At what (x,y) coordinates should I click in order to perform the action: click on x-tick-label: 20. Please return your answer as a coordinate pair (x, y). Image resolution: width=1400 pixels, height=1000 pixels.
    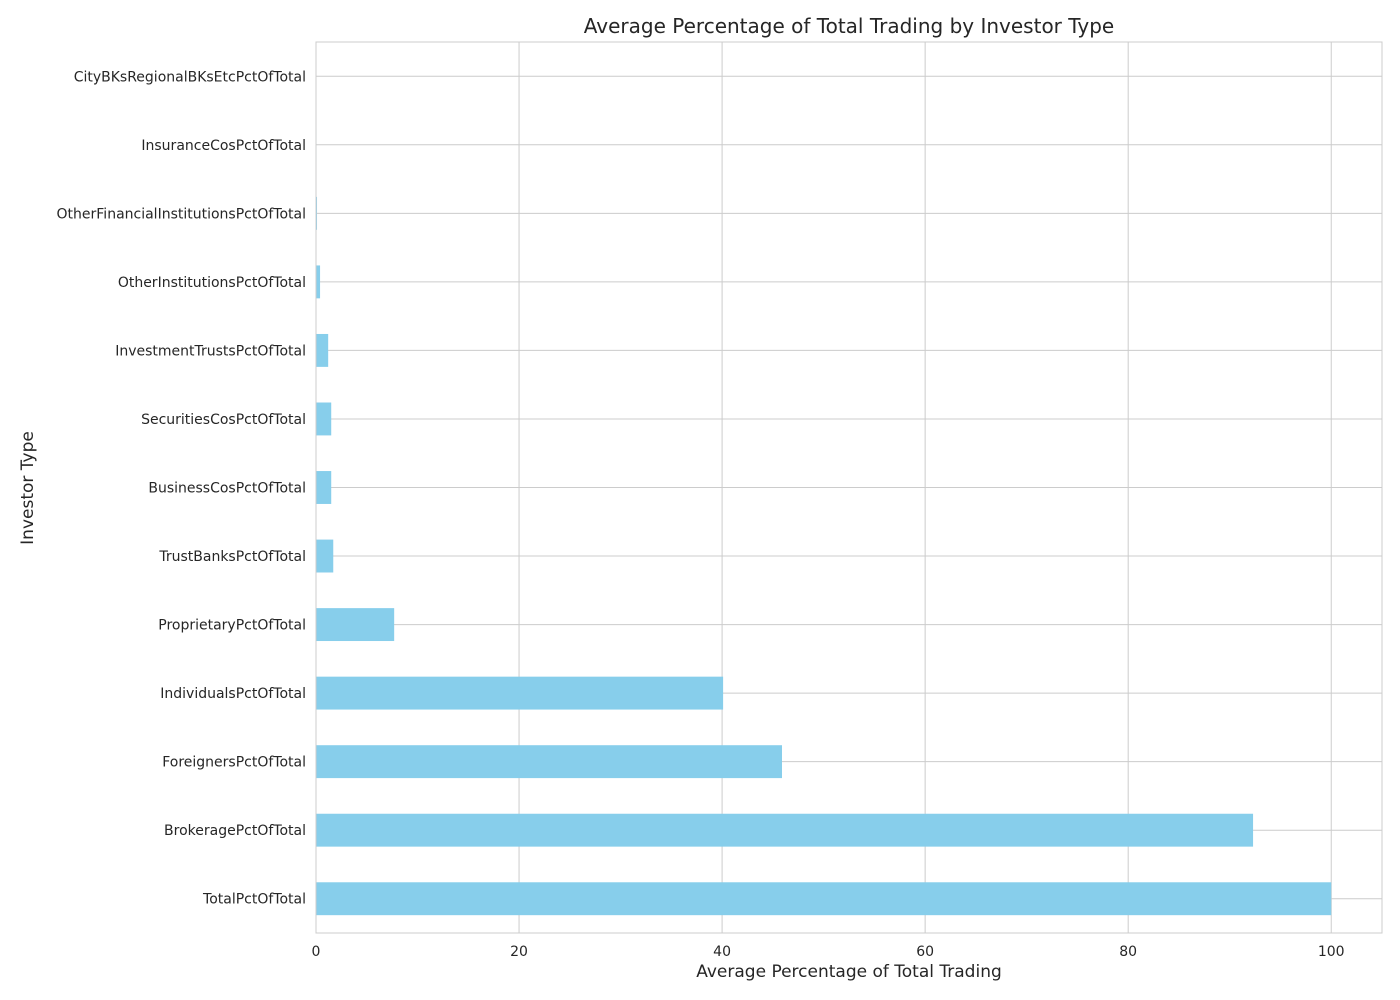
    Looking at the image, I should click on (519, 952).